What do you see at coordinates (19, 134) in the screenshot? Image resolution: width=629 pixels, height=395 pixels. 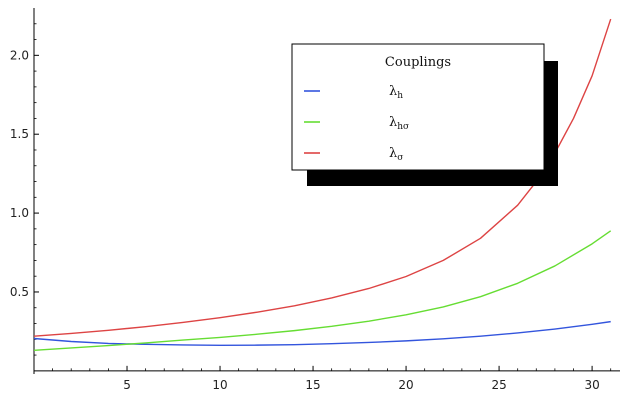 I see `y-tick-label: 1.5` at bounding box center [19, 134].